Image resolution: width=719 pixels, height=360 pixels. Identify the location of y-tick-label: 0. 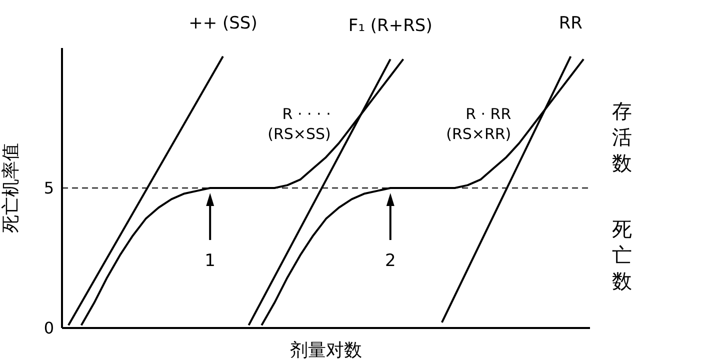
(49, 328).